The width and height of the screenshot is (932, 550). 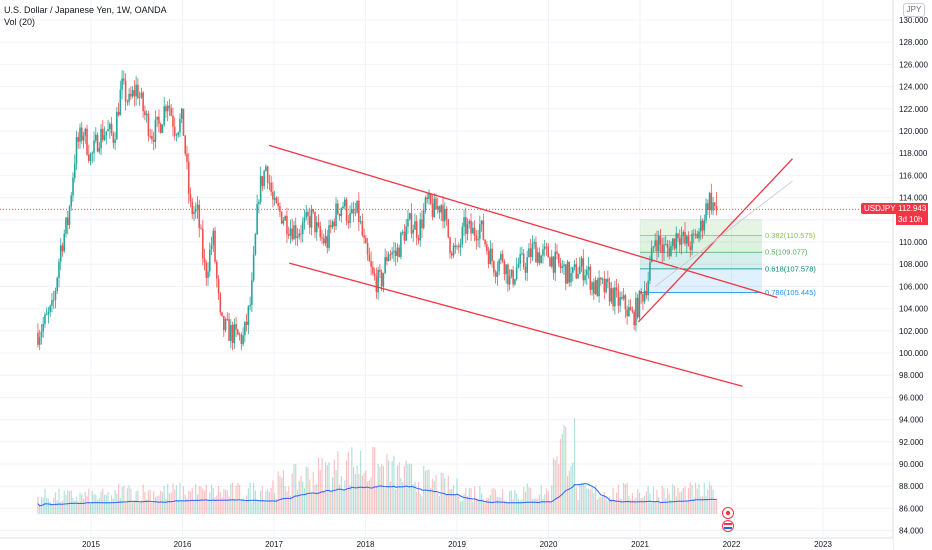 What do you see at coordinates (913, 331) in the screenshot?
I see `price-tick-label: 102.000` at bounding box center [913, 331].